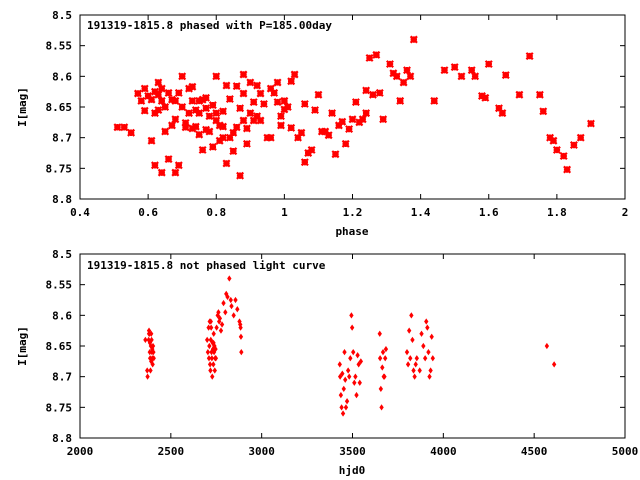 The height and width of the screenshot is (480, 640). What do you see at coordinates (59, 46) in the screenshot?
I see `y-tick-label: 8.55` at bounding box center [59, 46].